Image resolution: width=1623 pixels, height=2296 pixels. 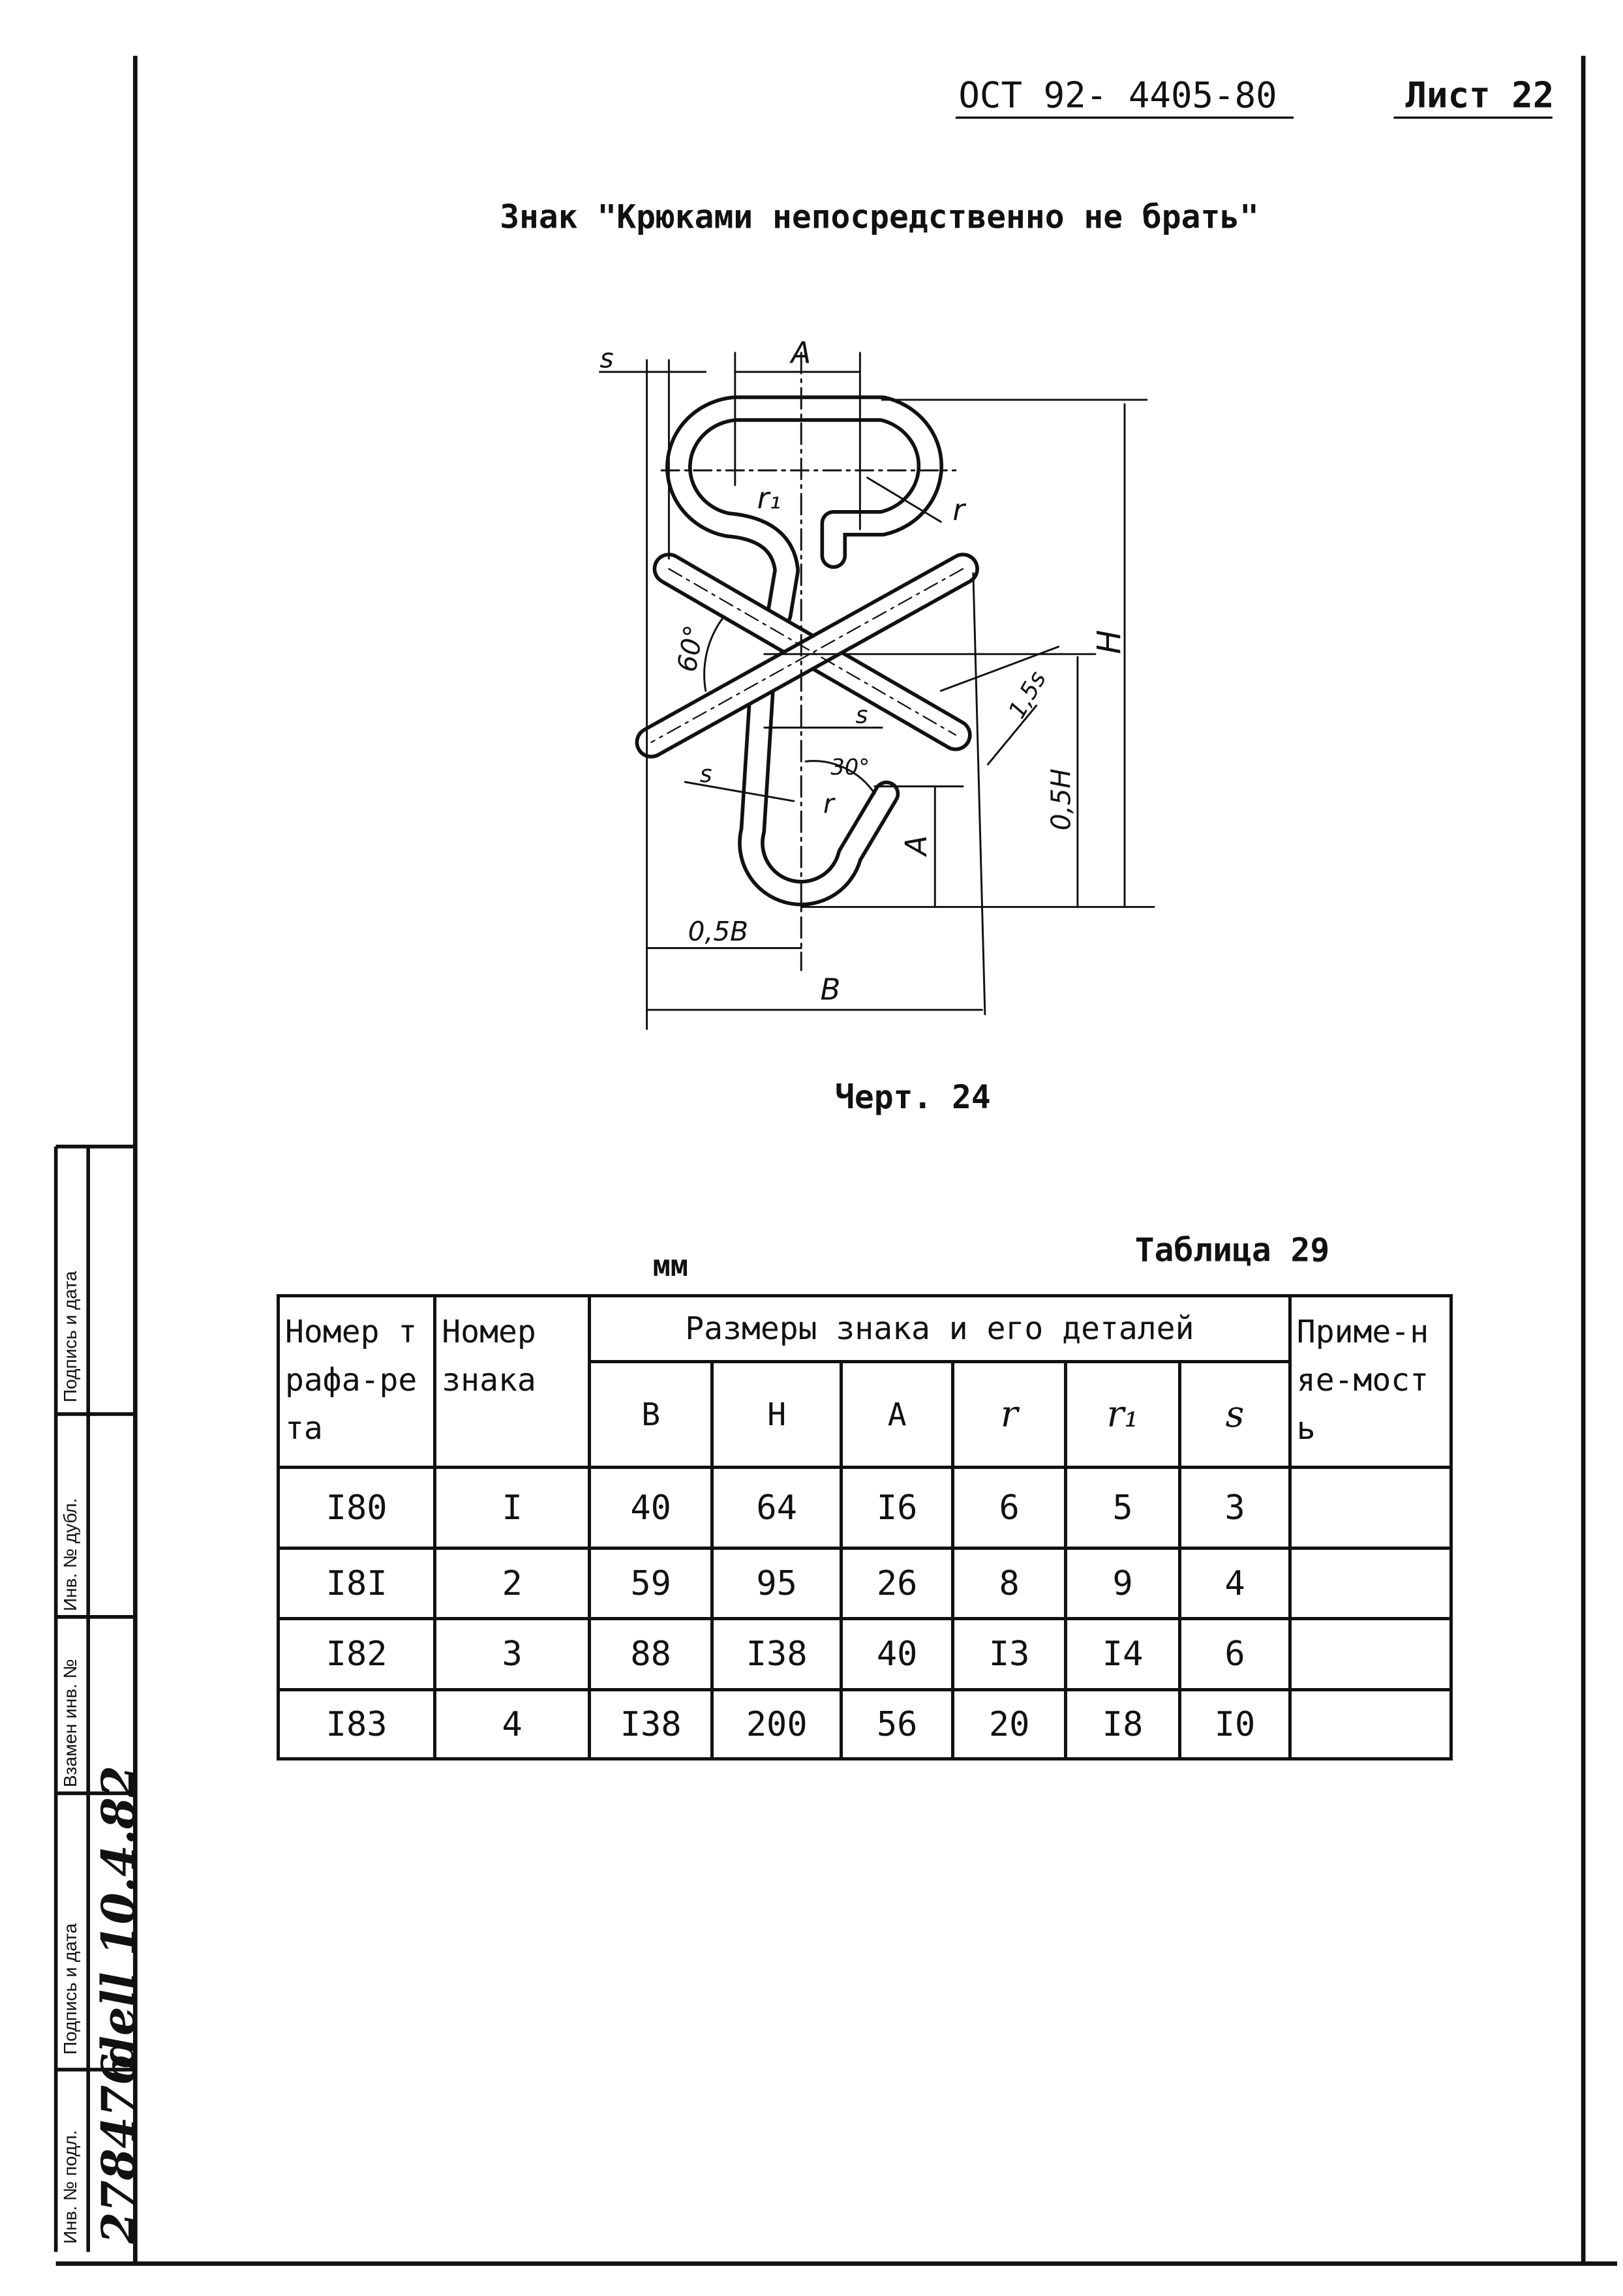 I want to click on dim-label-s-low: s, so click(x=706, y=774).